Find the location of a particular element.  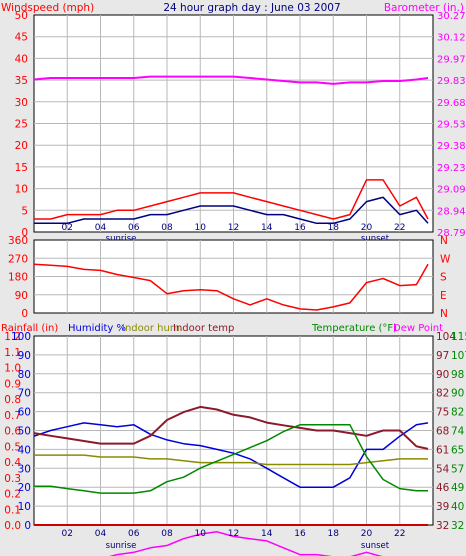

axis-tick-label: 54 is located at coordinates (443, 469).